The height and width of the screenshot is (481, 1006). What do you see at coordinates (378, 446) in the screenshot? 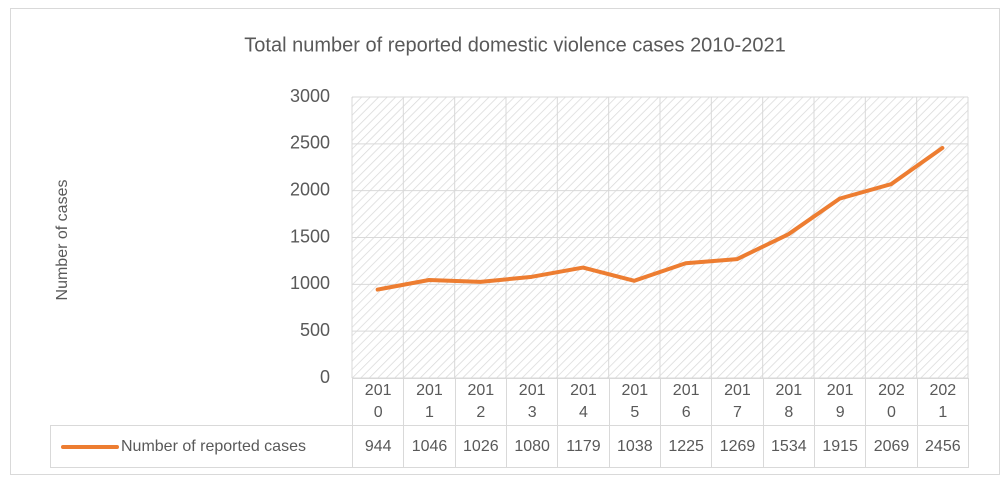
I see `table-value: 944` at bounding box center [378, 446].